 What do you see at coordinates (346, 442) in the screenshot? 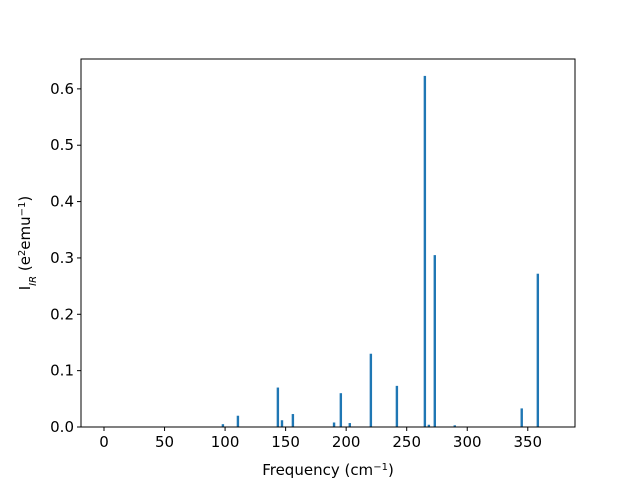
I see `x-tick-label: 200` at bounding box center [346, 442].